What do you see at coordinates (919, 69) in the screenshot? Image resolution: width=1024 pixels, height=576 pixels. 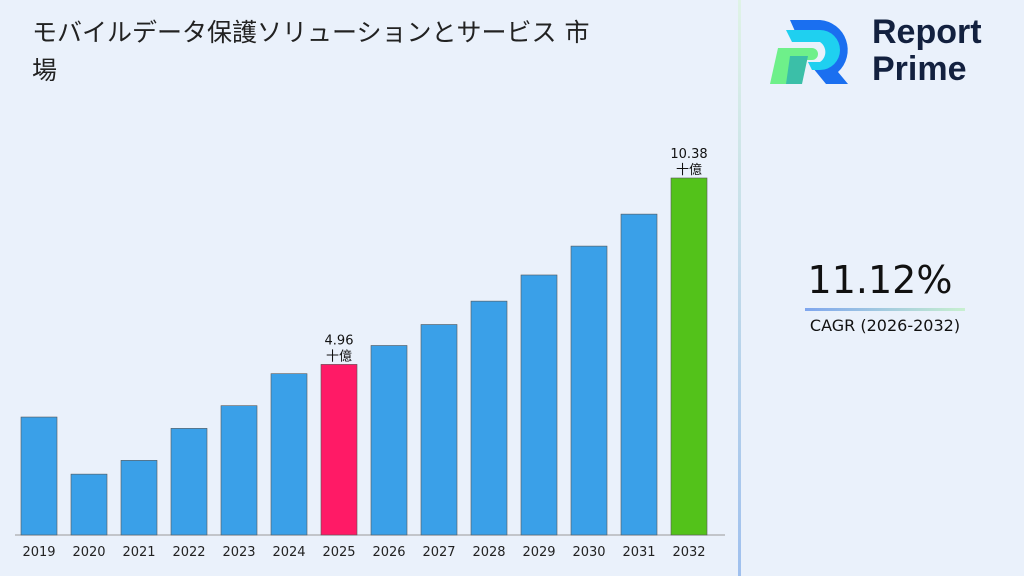 I see `brand-line2: Prime` at bounding box center [919, 69].